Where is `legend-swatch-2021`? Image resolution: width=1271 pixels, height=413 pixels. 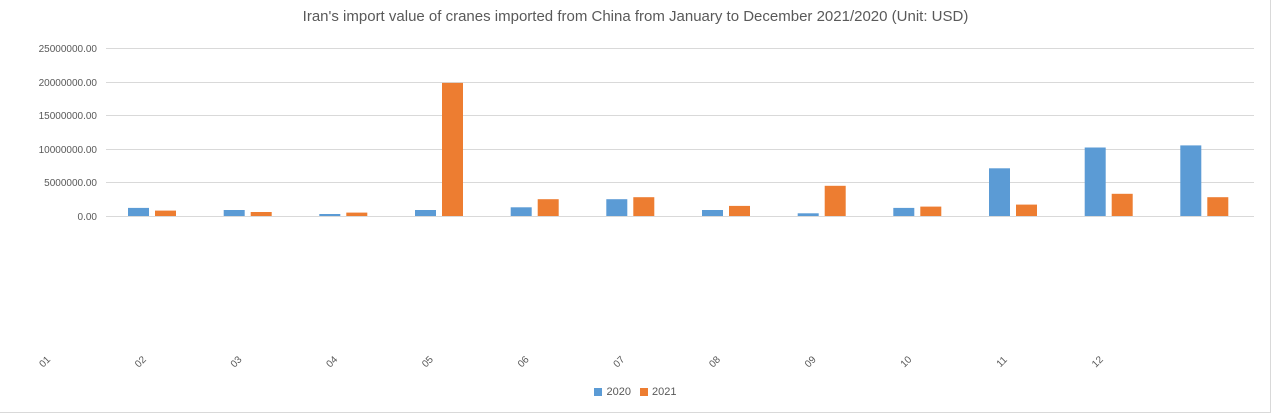 legend-swatch-2021 is located at coordinates (644, 392).